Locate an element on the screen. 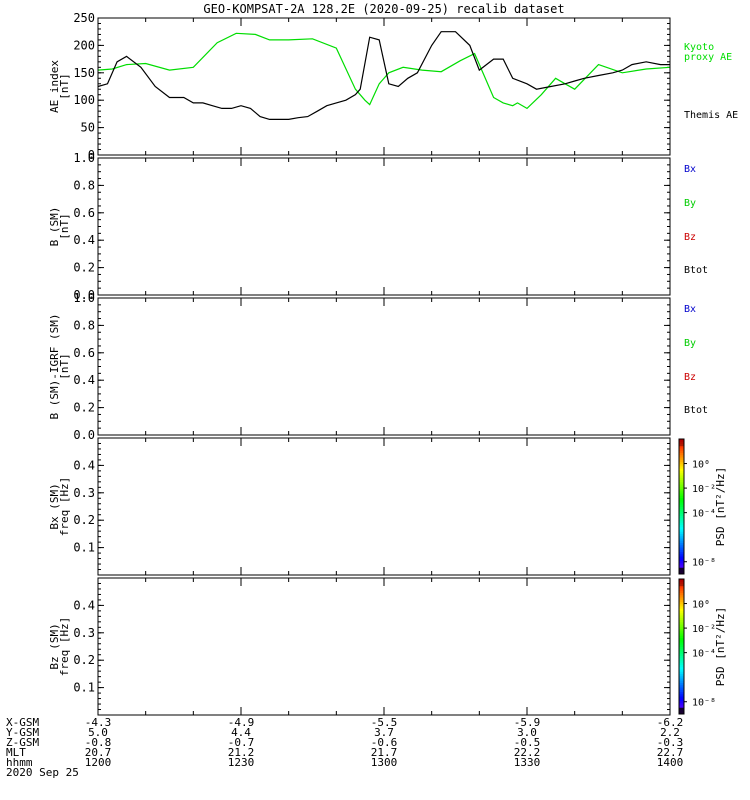 The height and width of the screenshot is (800, 750). panel-frame is located at coordinates (384, 86).